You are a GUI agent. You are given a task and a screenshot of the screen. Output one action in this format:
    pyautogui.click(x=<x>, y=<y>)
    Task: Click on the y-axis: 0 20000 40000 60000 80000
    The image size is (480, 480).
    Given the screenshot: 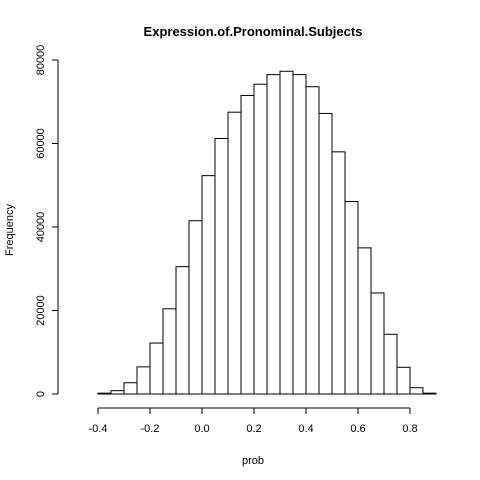 What is the action you would take?
    pyautogui.click(x=47, y=221)
    